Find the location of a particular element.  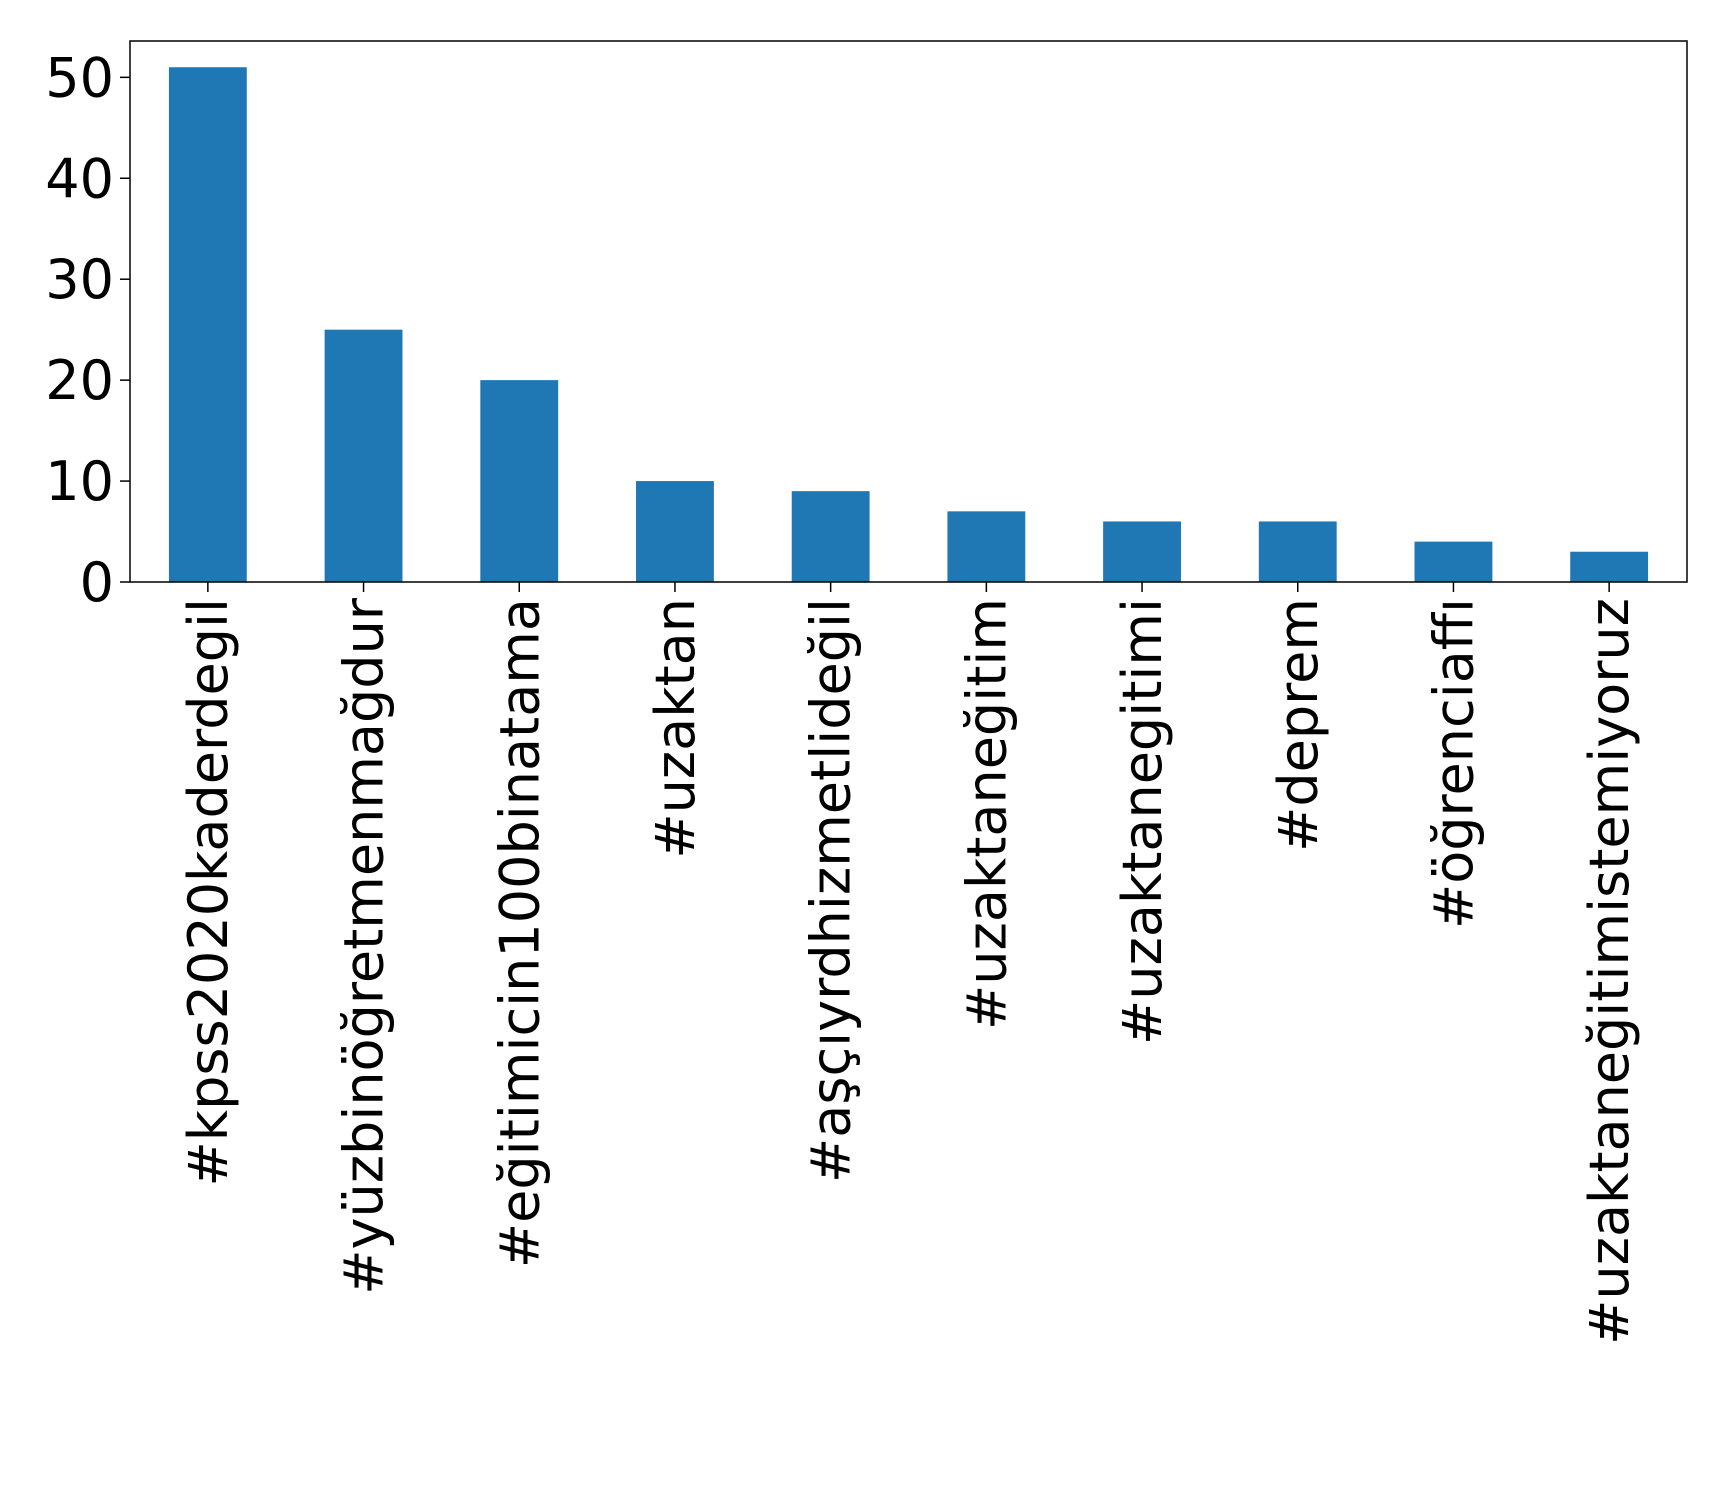

x-tick-label: #uzaktaneğitim is located at coordinates (986, 814).